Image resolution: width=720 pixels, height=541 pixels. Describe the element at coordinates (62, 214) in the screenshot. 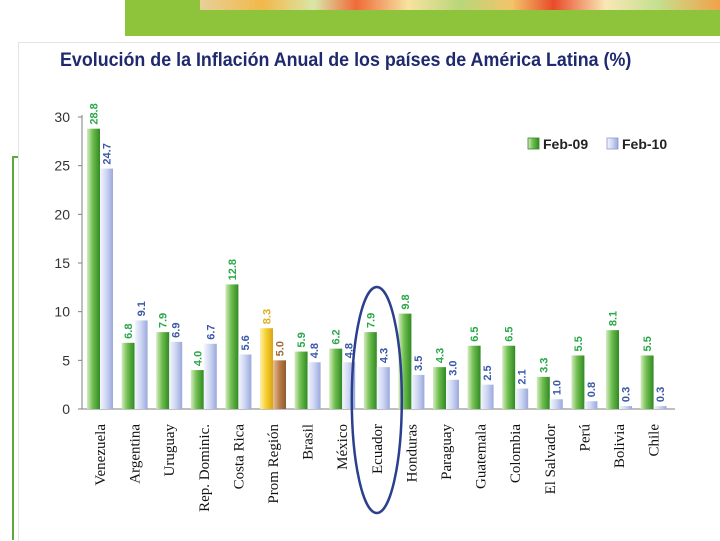

I see `y-tick-label: 20` at that location.